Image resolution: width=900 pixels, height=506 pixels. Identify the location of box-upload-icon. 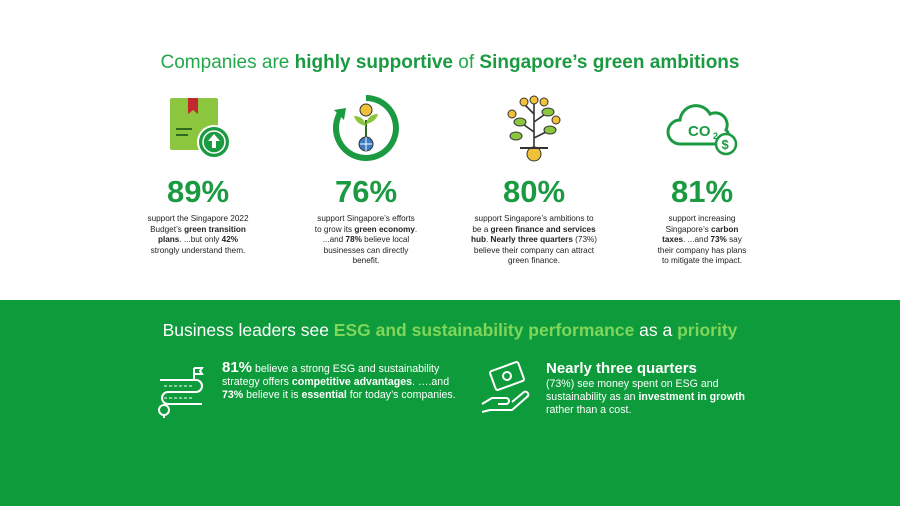
(198, 128).